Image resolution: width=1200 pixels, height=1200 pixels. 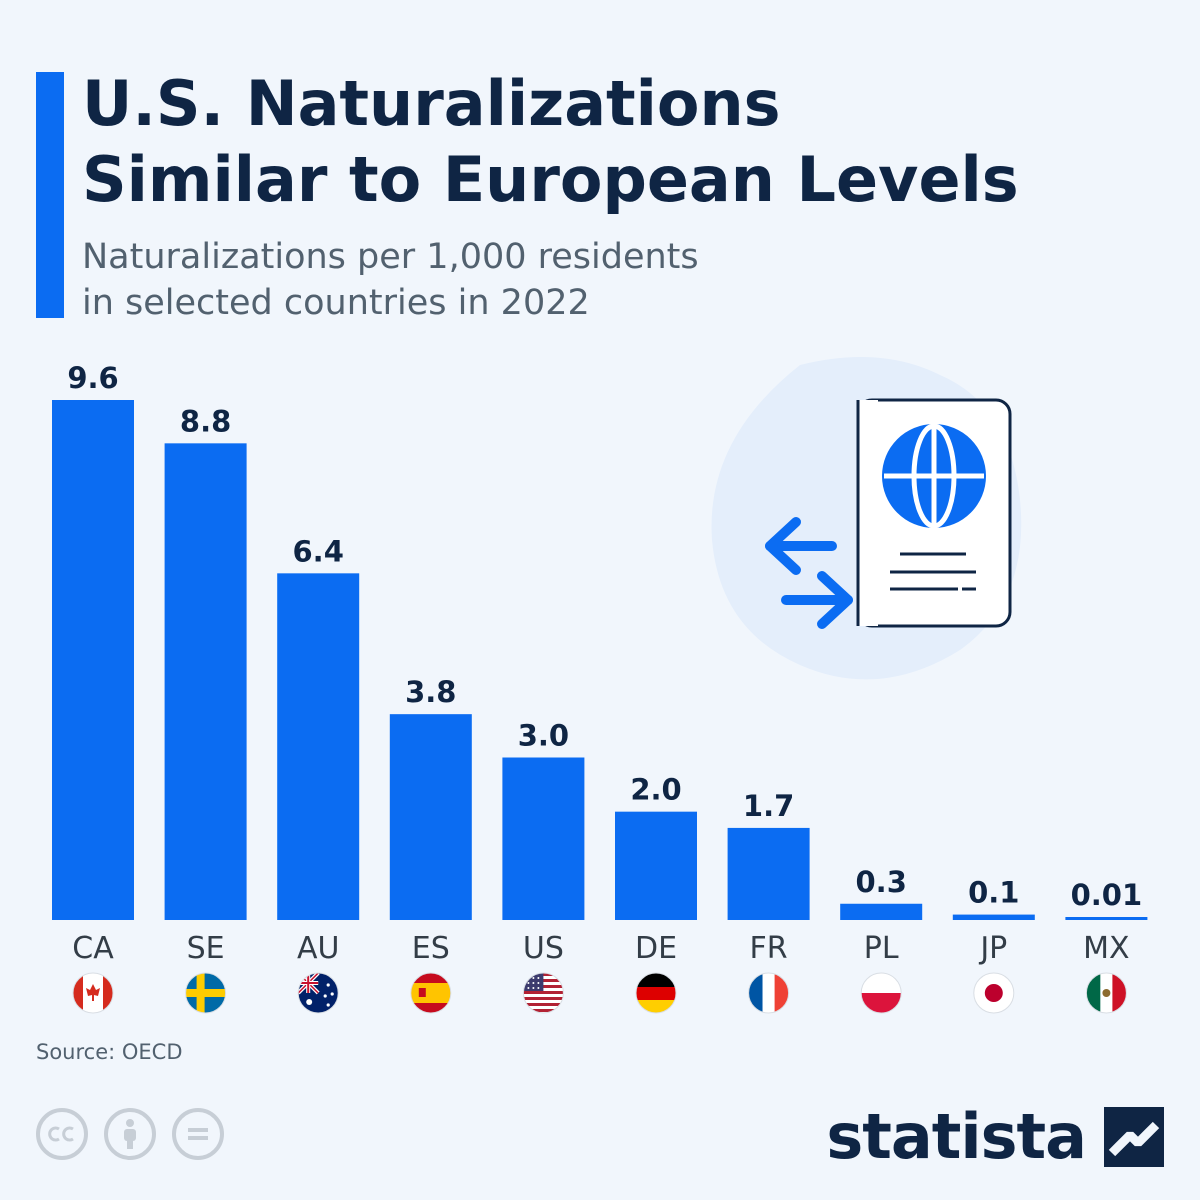 What do you see at coordinates (431, 948) in the screenshot?
I see `category-label-es: ES` at bounding box center [431, 948].